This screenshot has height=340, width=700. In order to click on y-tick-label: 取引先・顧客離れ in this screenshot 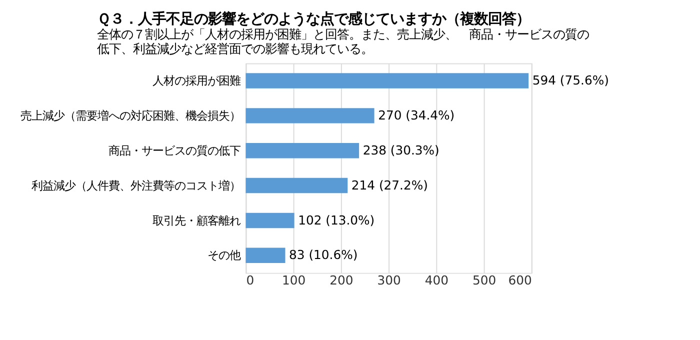, I will do `click(196, 220)`.